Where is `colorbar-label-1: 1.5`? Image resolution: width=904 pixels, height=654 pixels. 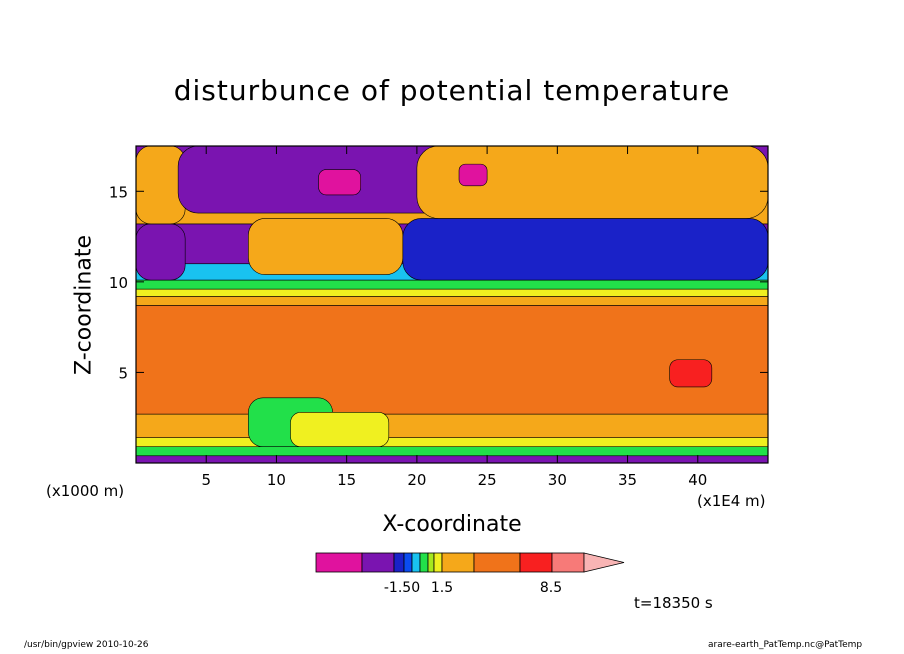 colorbar-label-1: 1.5 is located at coordinates (442, 588).